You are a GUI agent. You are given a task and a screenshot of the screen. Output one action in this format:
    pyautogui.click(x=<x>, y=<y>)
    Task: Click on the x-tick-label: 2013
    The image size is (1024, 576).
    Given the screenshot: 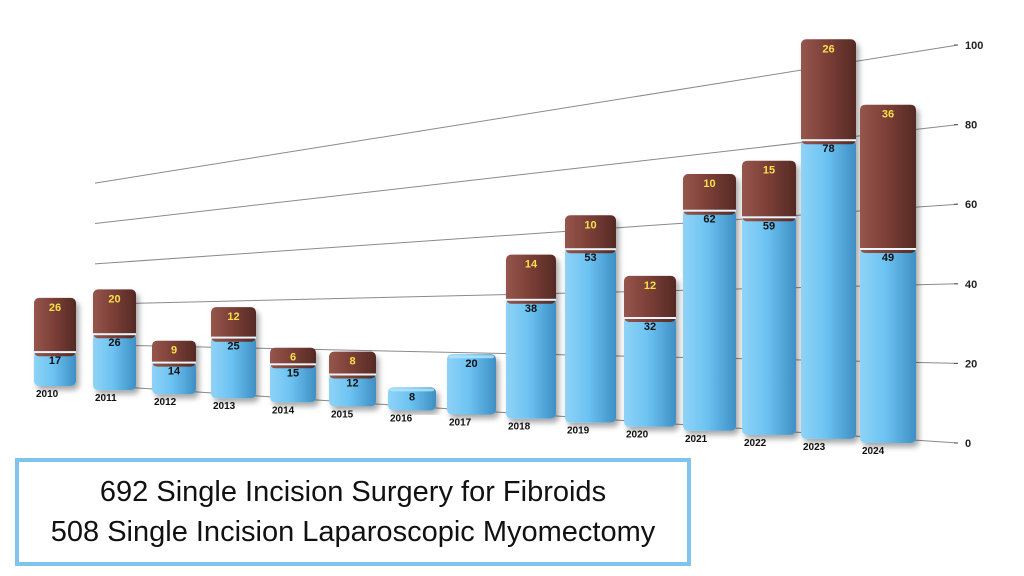 What is the action you would take?
    pyautogui.click(x=224, y=406)
    